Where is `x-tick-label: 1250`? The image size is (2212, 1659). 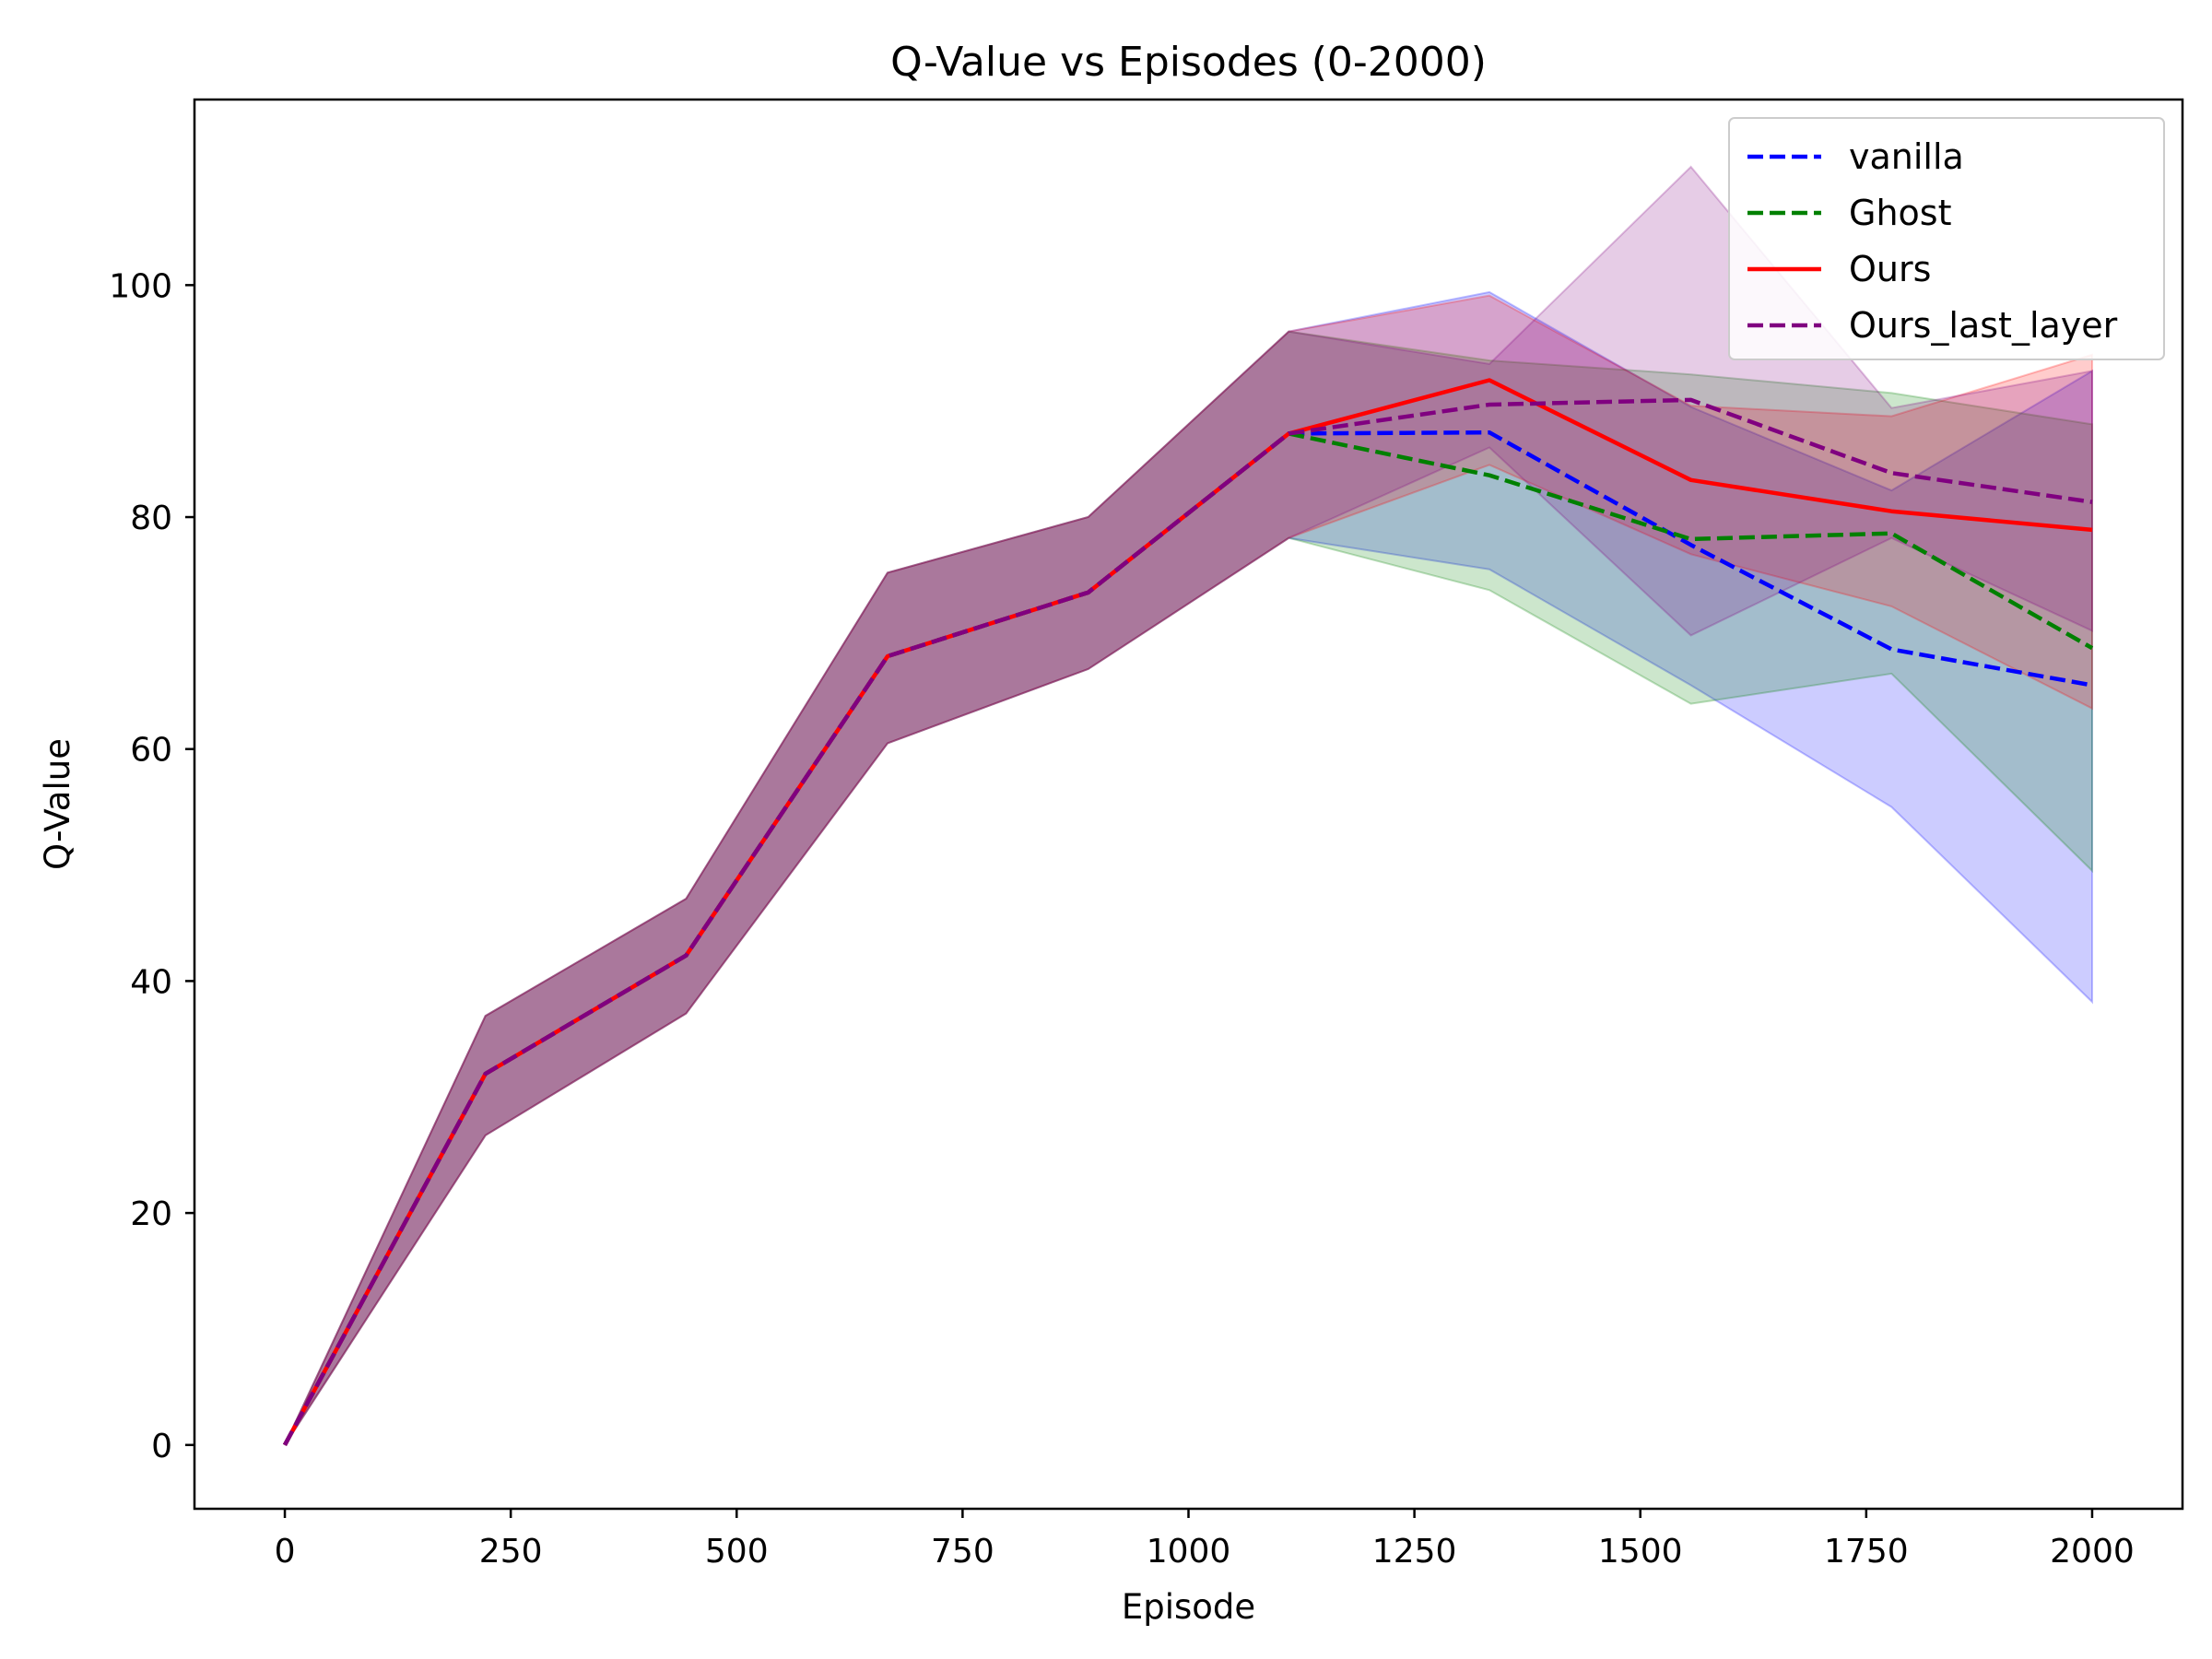
x-tick-label: 1250 is located at coordinates (1414, 1552).